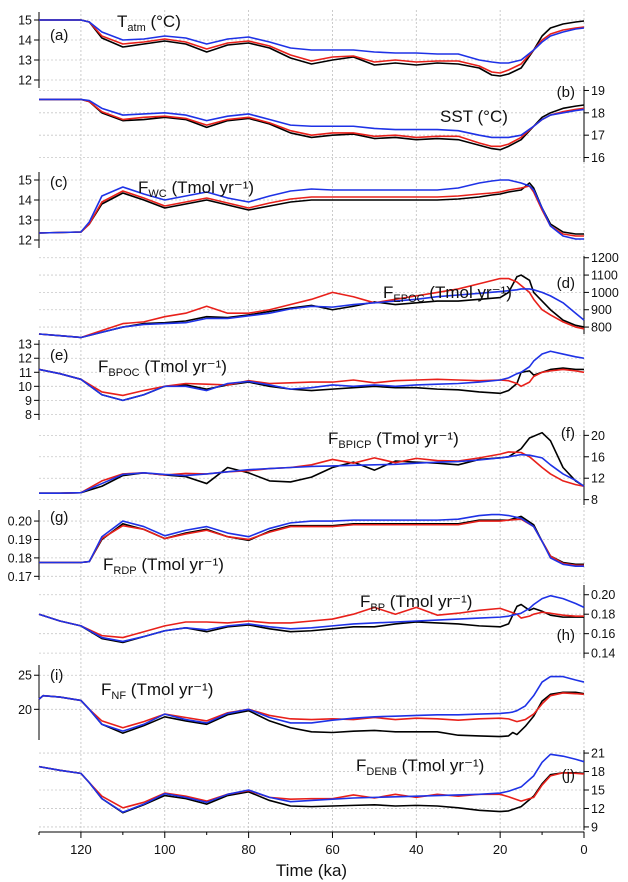  I want to click on panel-f-y-tick-label: 20, so click(598, 436).